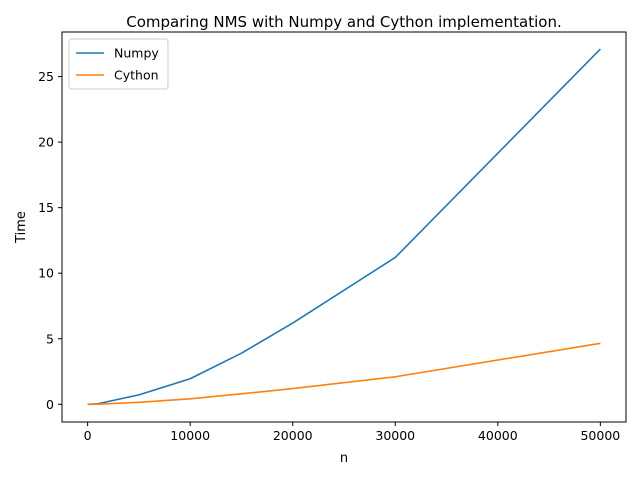 The height and width of the screenshot is (480, 640). I want to click on x-tick-label: 50000, so click(600, 435).